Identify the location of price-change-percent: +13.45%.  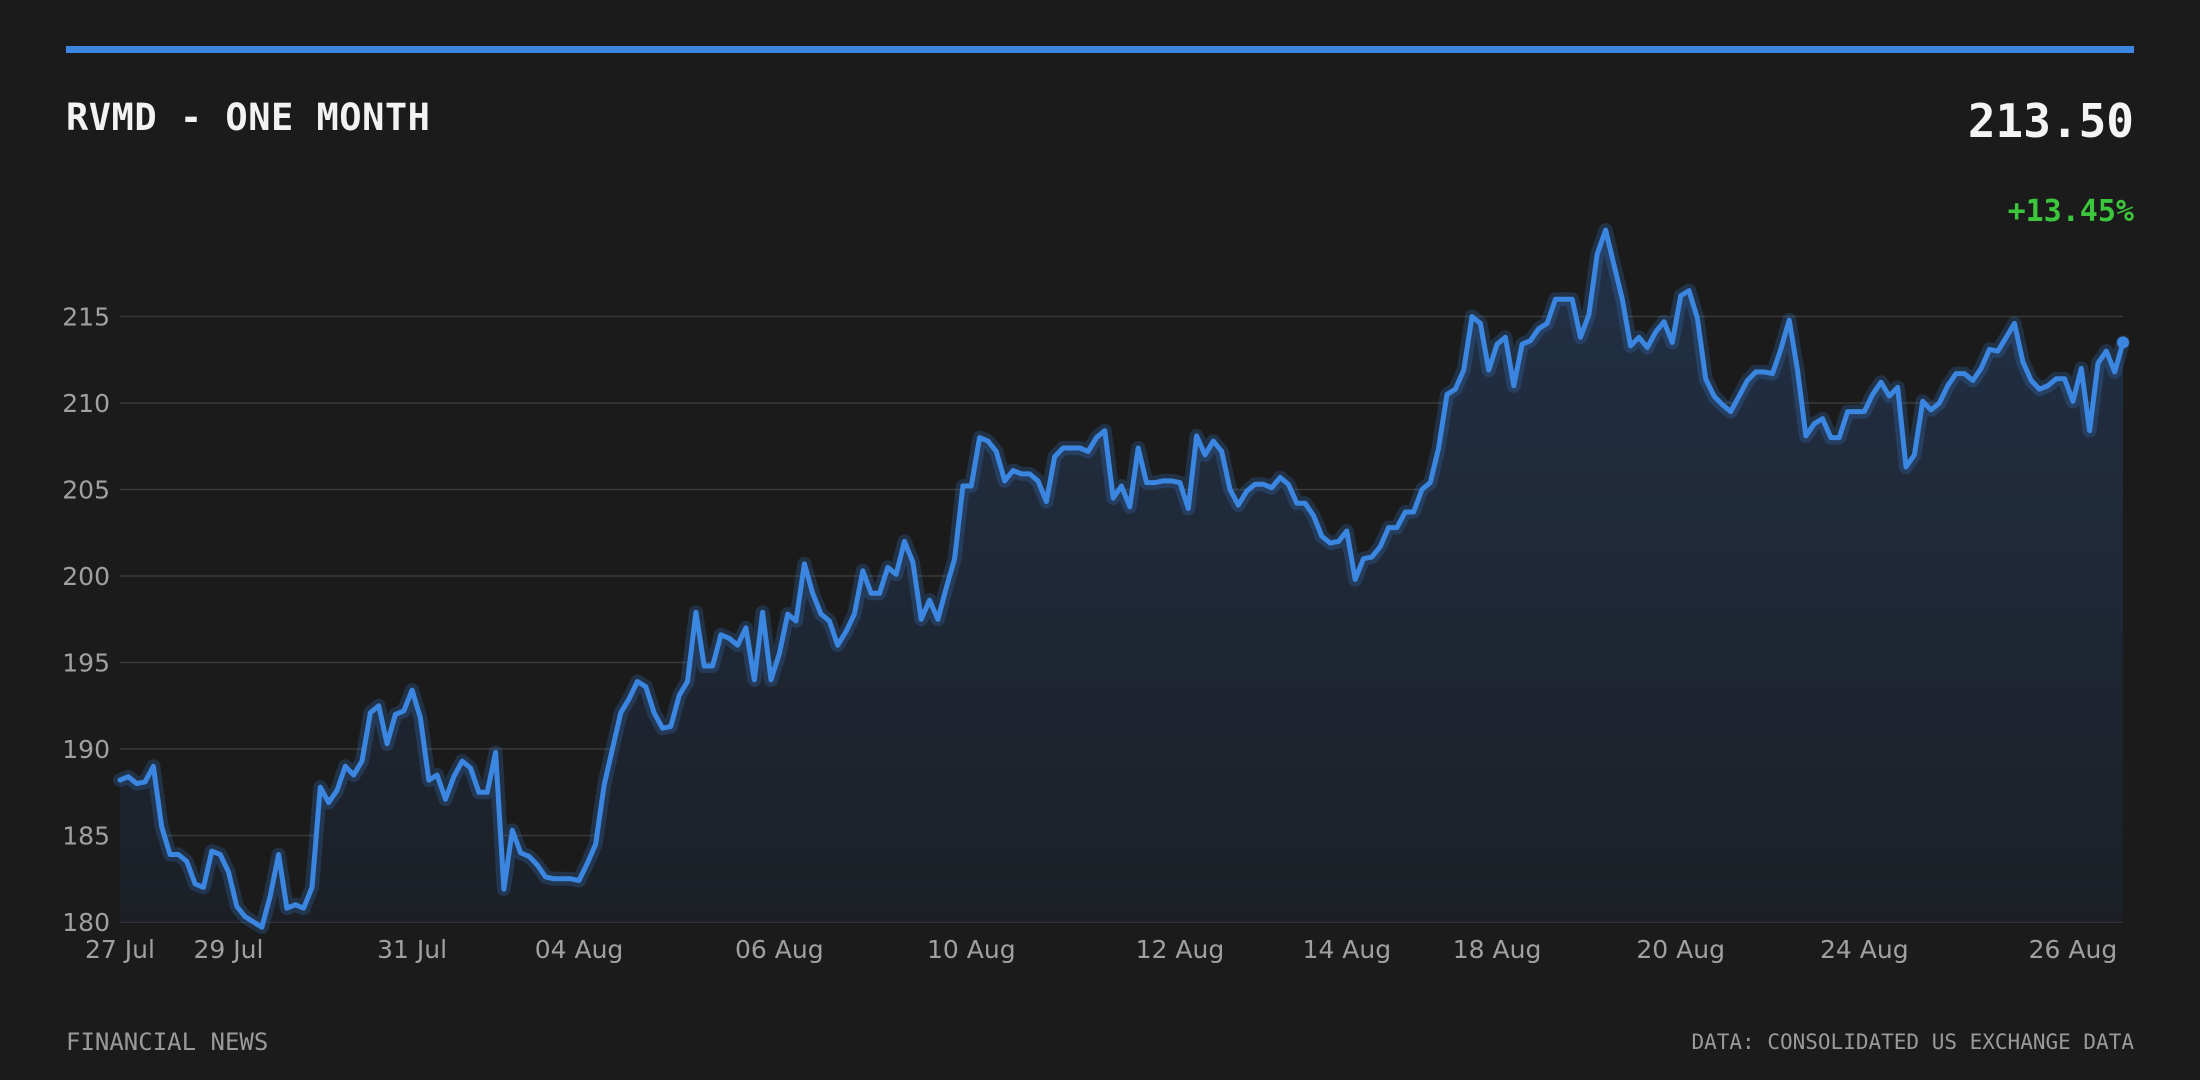
(2070, 211).